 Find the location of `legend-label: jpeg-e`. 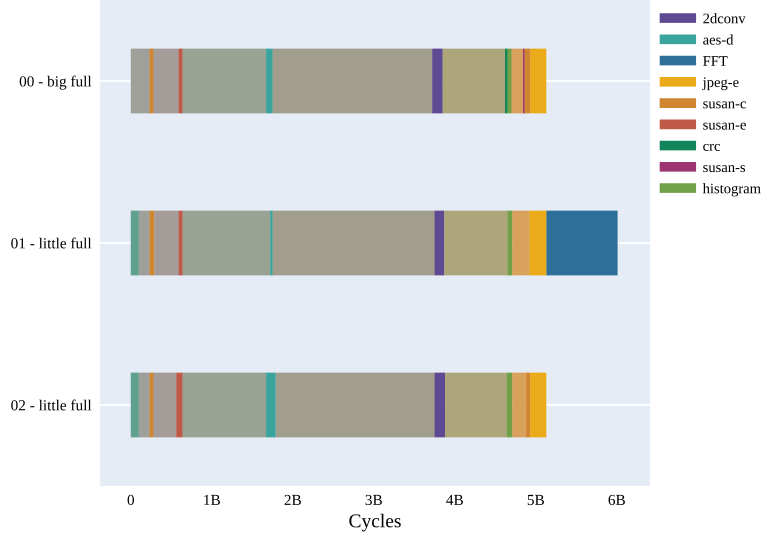

legend-label: jpeg-e is located at coordinates (720, 83).